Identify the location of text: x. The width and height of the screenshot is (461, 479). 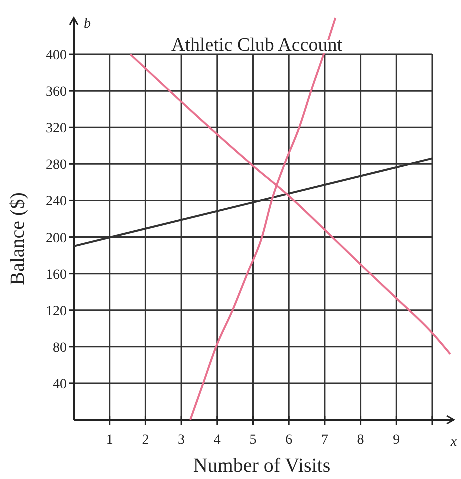
(454, 442).